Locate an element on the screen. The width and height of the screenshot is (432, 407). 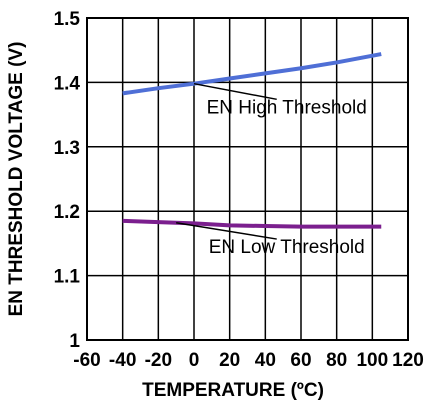
x-tick-label: 120 is located at coordinates (408, 360).